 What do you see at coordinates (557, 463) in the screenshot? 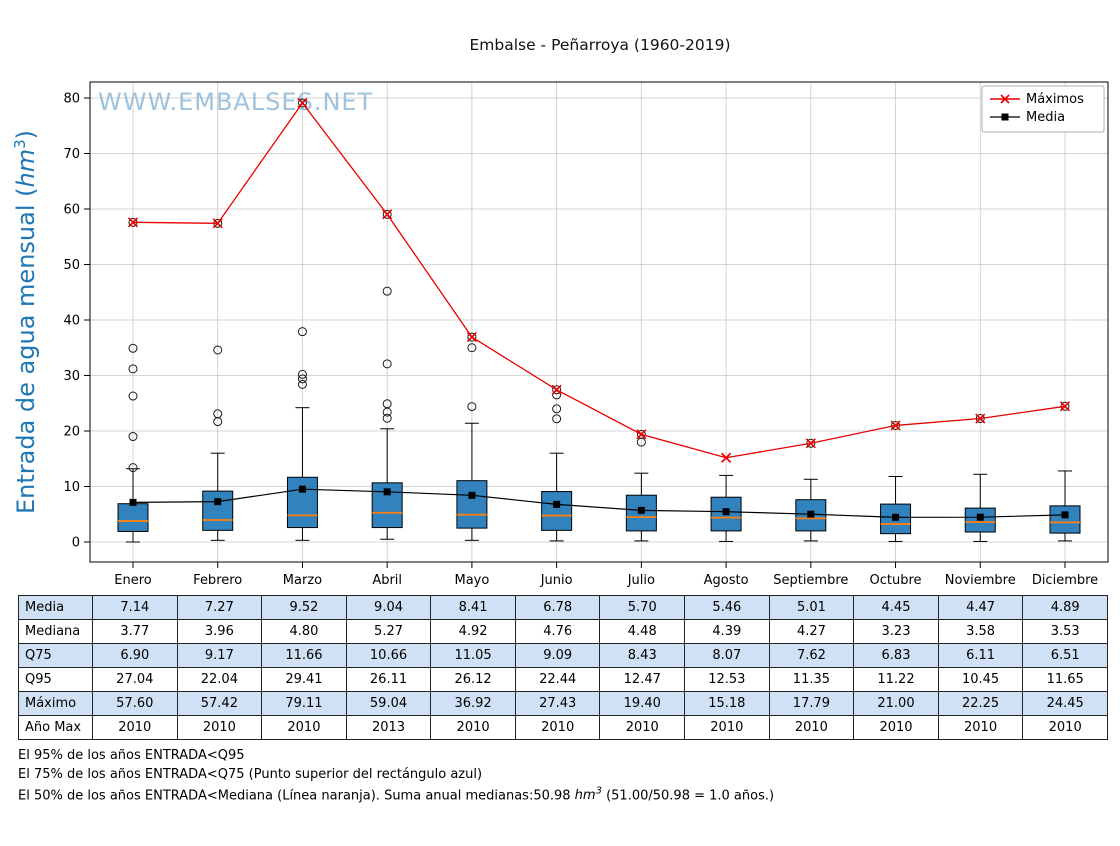
I see `boxplot-Junio` at bounding box center [557, 463].